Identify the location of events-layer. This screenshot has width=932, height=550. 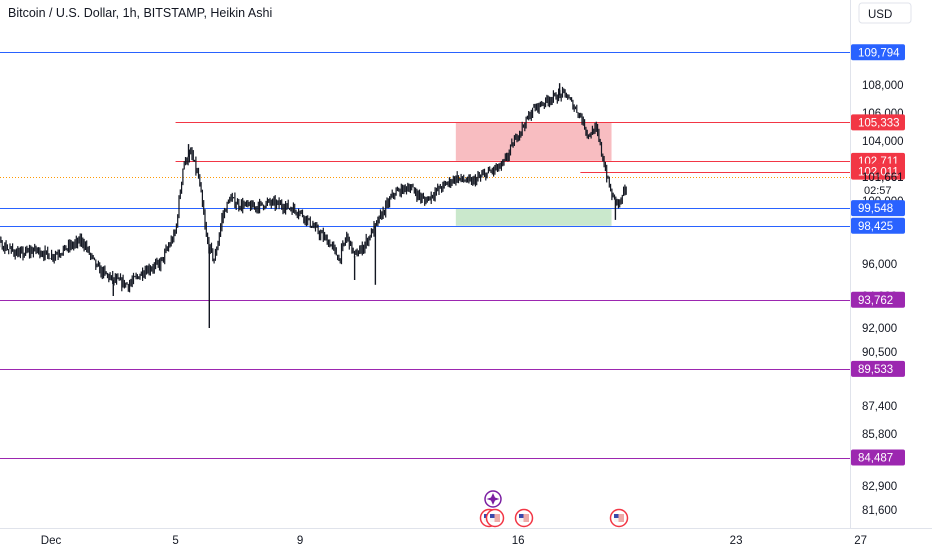
(554, 509).